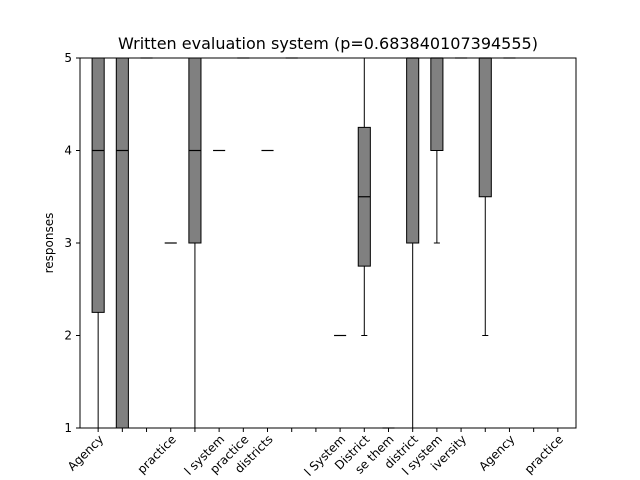 The image size is (640, 480). What do you see at coordinates (68, 243) in the screenshot?
I see `y-tick-label: 3` at bounding box center [68, 243].